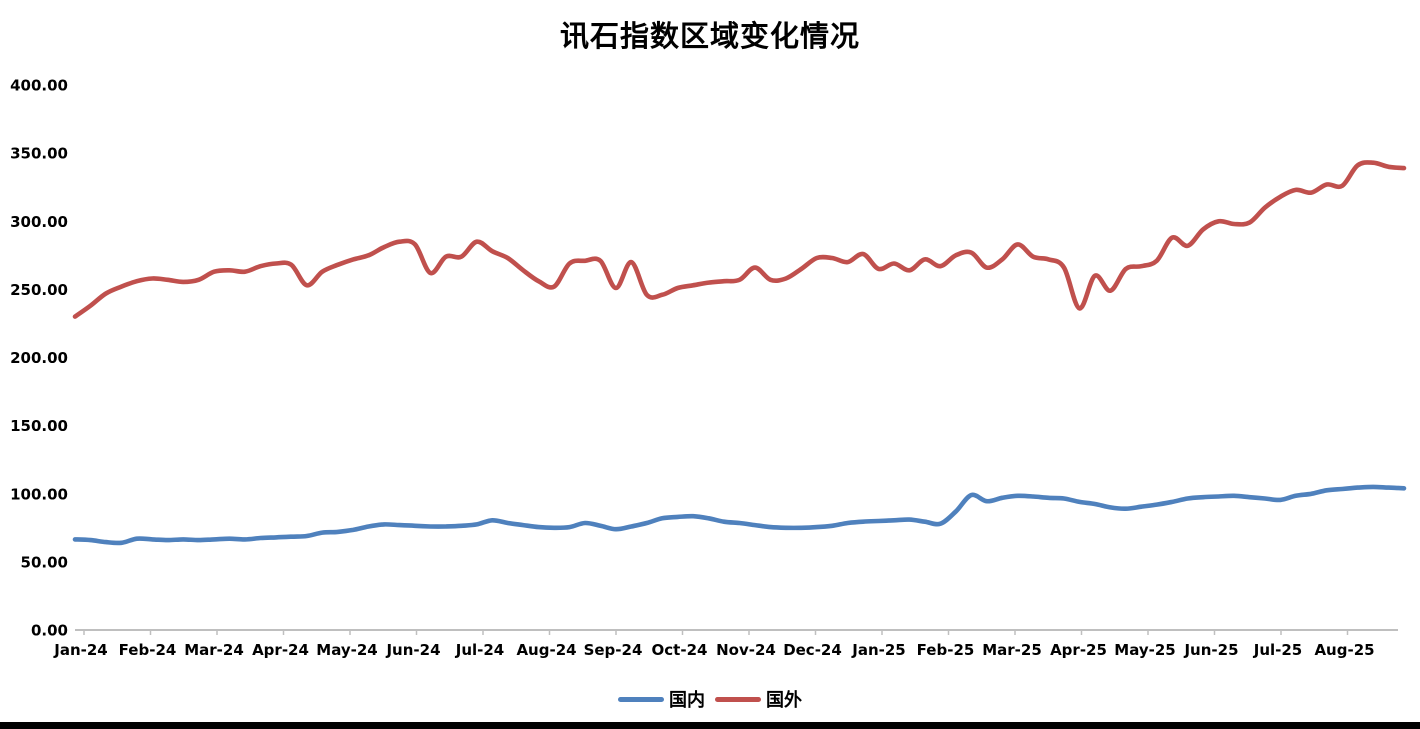 This screenshot has width=1420, height=729. Describe the element at coordinates (39, 154) in the screenshot. I see `y-axis-tick-label: 350.00` at that location.